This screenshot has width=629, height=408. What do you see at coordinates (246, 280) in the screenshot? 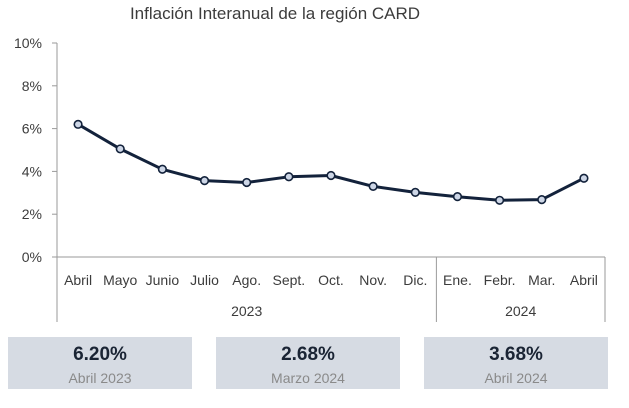
I see `x-tick-label: Ago.` at bounding box center [246, 280].